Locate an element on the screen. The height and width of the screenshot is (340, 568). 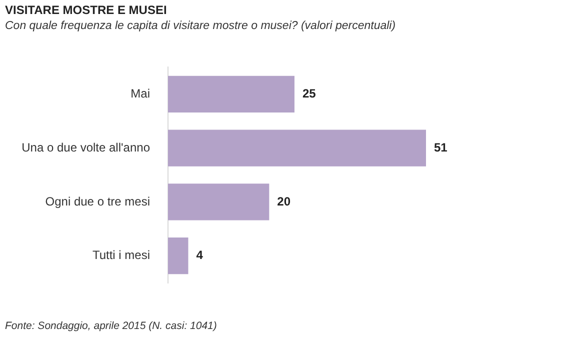
y-tick-label: Ogni due o tre mesi is located at coordinates (97, 201).